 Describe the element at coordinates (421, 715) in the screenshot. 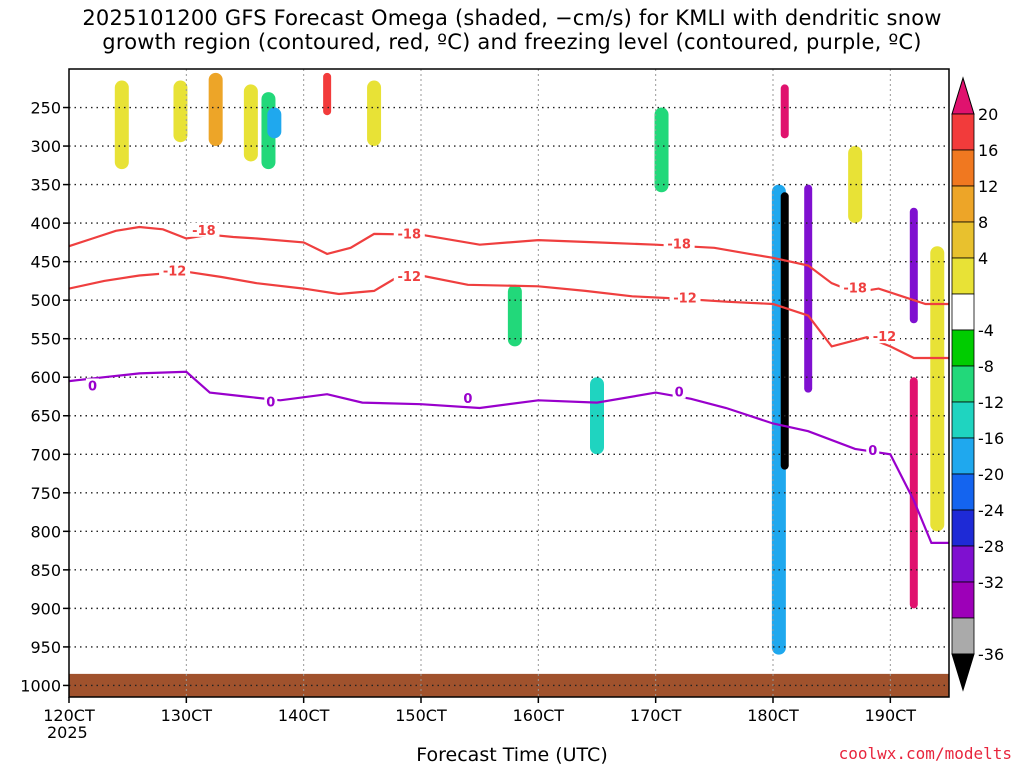

I see `x-tick-label-3: 150CT` at that location.